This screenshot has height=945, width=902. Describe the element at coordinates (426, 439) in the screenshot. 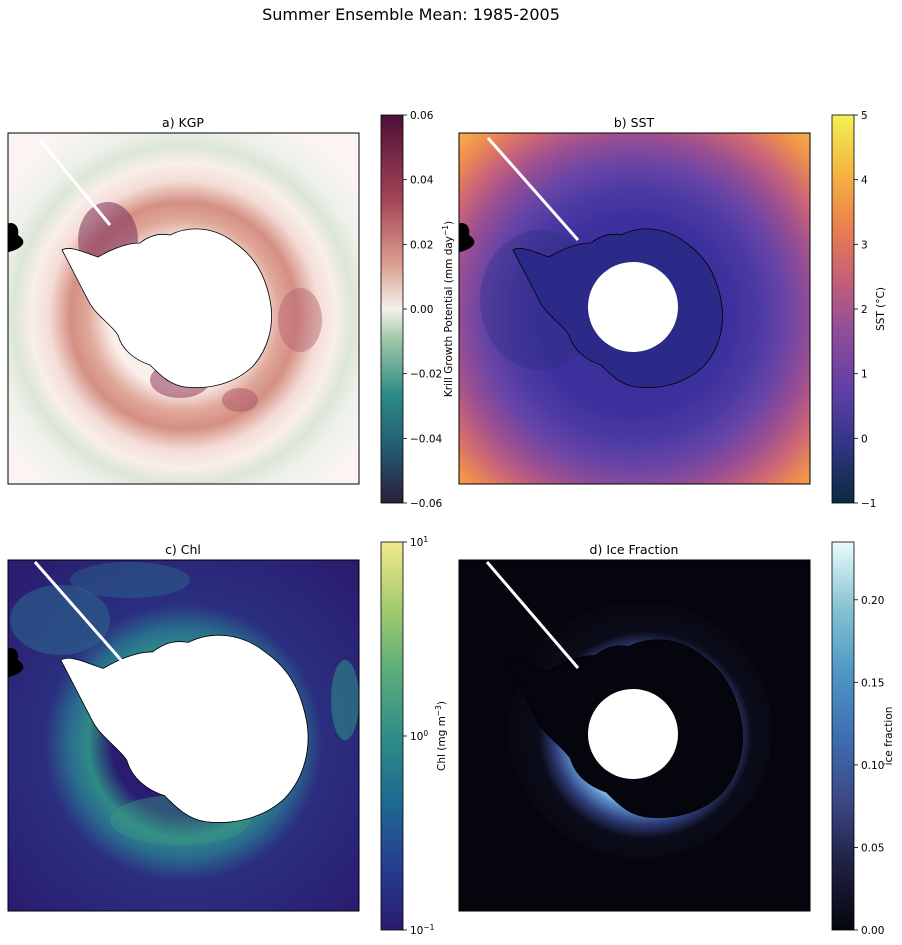

I see `colorbar-tick-label: −0.04` at that location.